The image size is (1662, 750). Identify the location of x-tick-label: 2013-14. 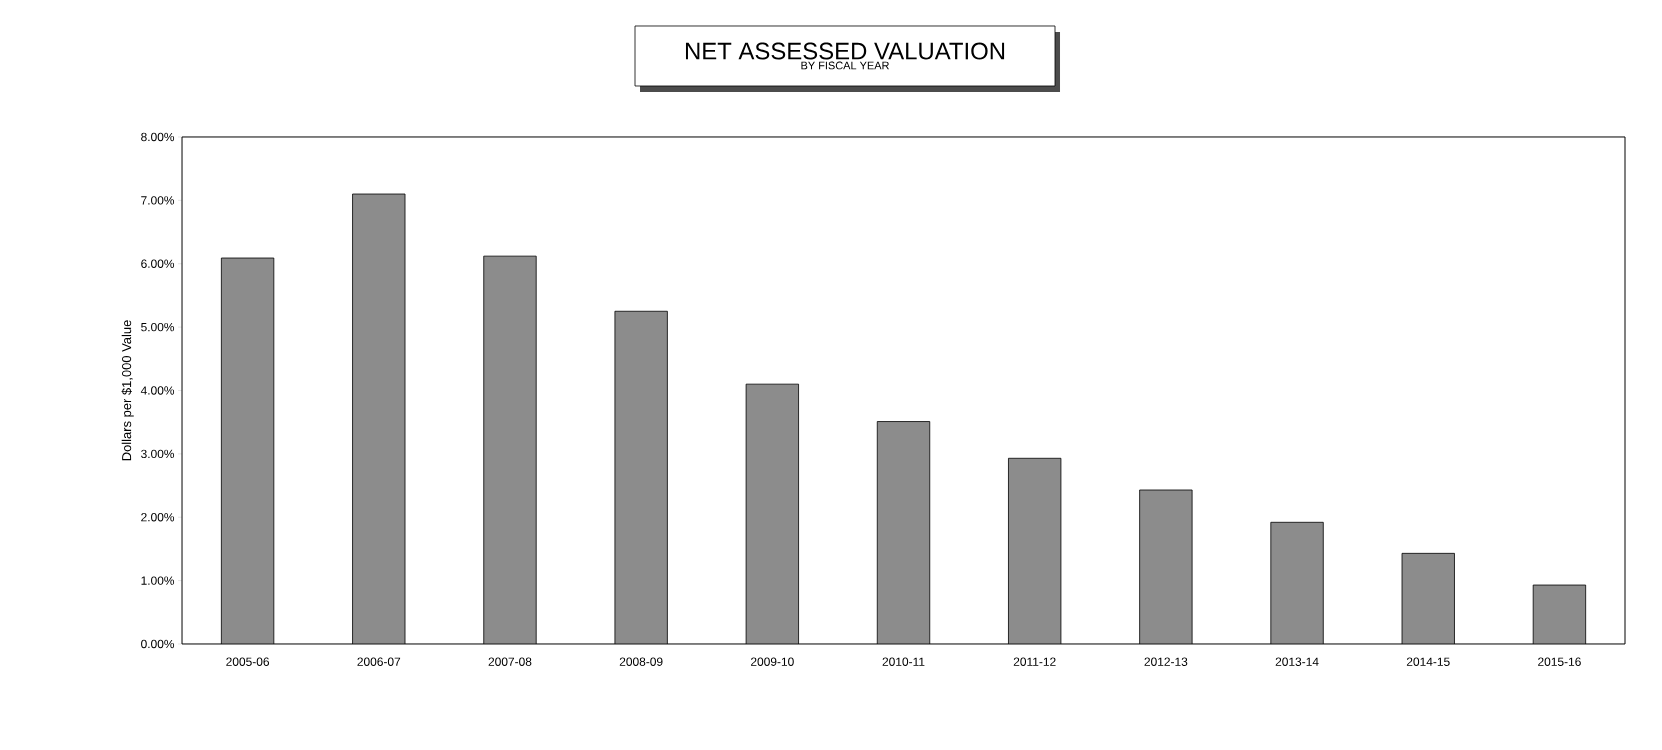
(1297, 661).